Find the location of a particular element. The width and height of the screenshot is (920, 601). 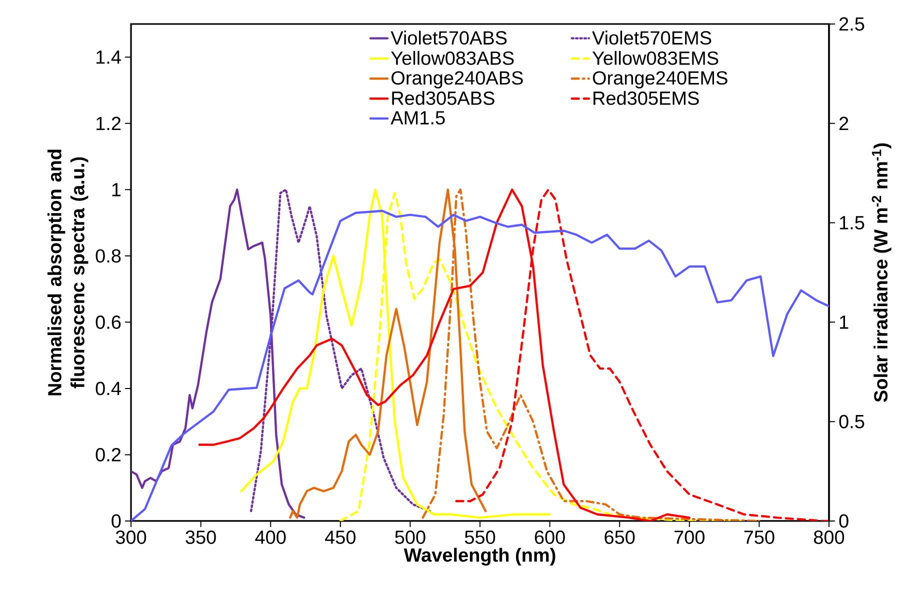

x-tick-label: 600 is located at coordinates (549, 537).